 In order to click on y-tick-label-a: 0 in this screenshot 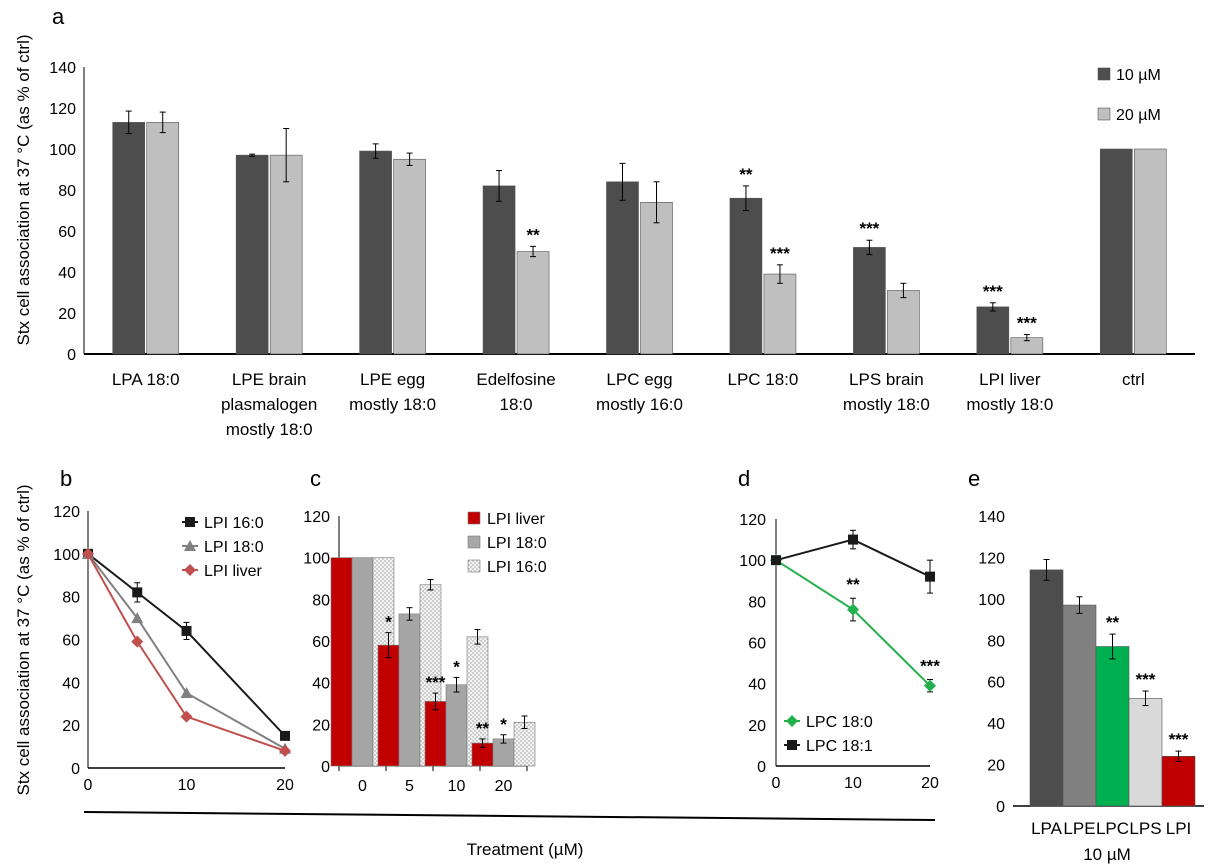, I will do `click(71, 355)`.